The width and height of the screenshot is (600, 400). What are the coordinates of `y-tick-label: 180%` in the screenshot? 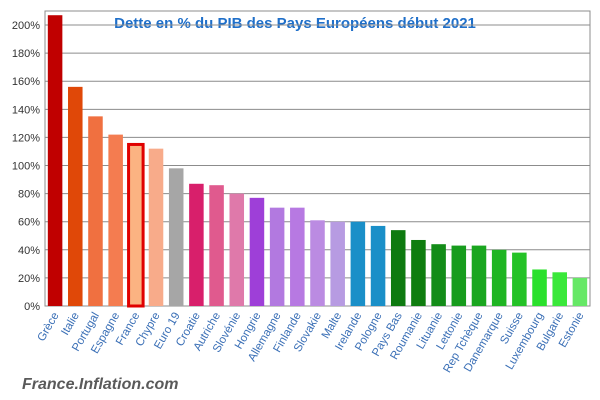 It's located at (26, 54).